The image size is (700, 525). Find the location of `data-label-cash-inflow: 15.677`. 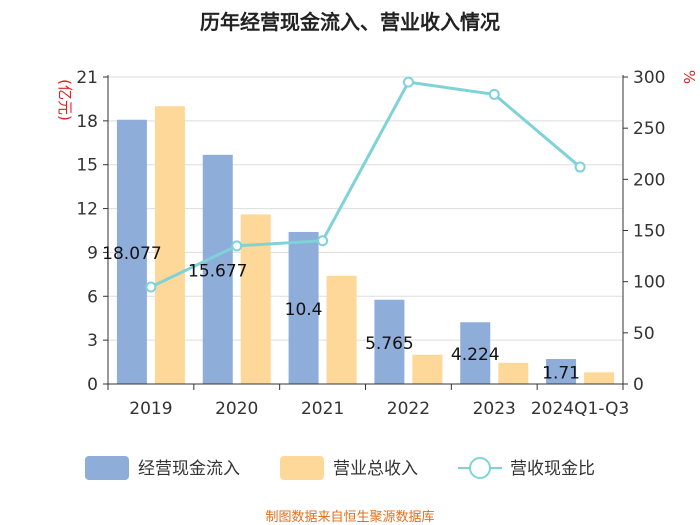

data-label-cash-inflow: 15.677 is located at coordinates (217, 271).